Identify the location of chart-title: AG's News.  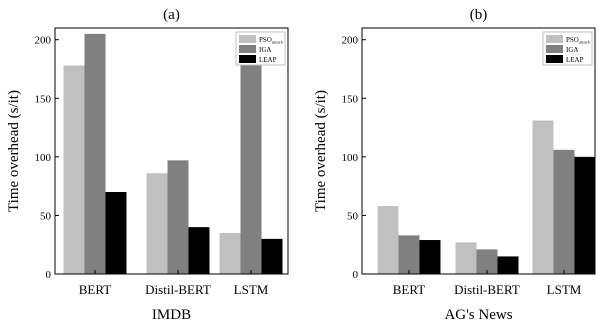
(478, 315).